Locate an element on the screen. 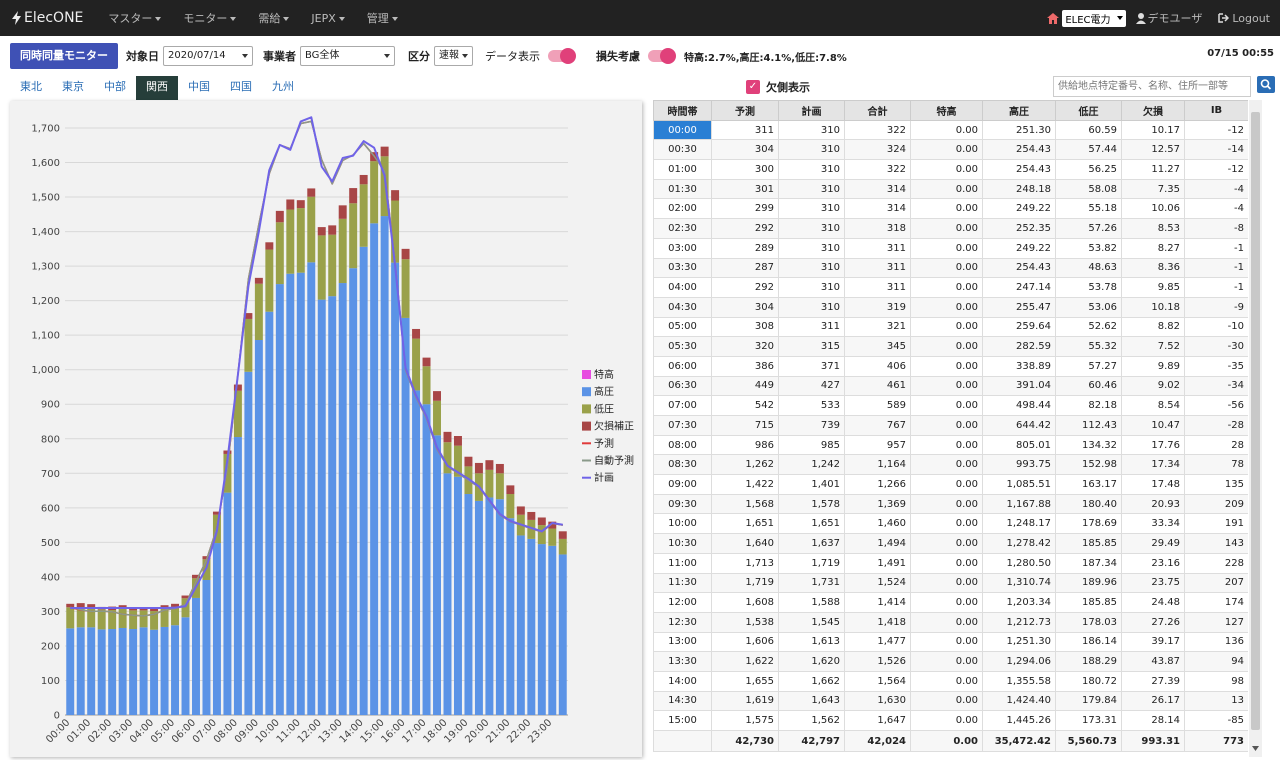 The width and height of the screenshot is (1280, 760). menu-jepx: JEPX is located at coordinates (328, 18).